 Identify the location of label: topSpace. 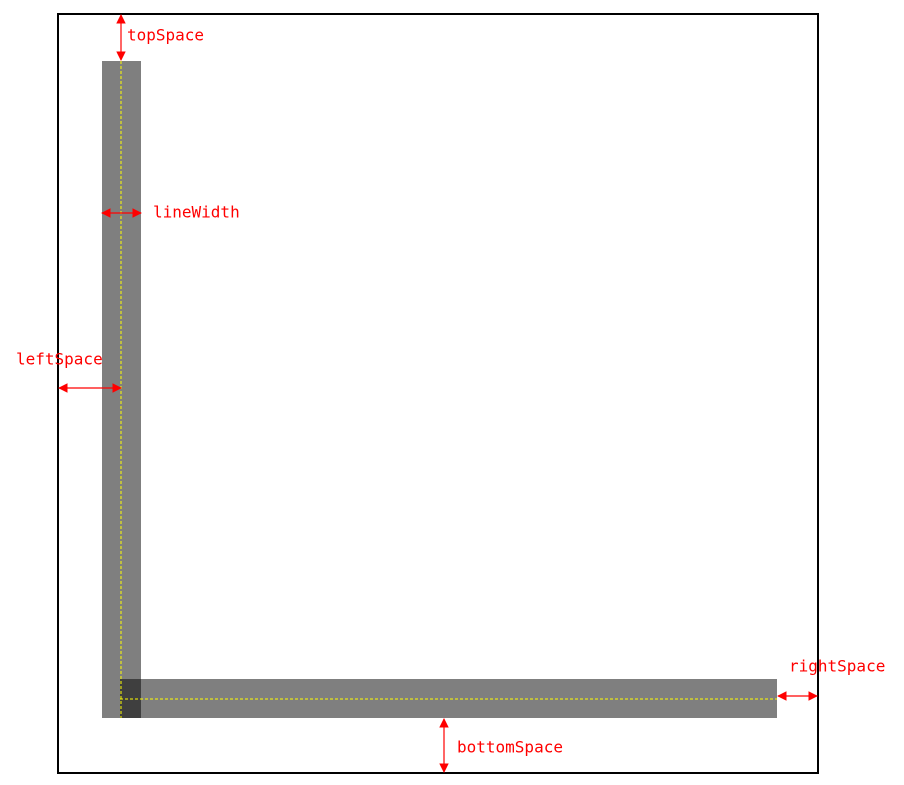
(165, 35).